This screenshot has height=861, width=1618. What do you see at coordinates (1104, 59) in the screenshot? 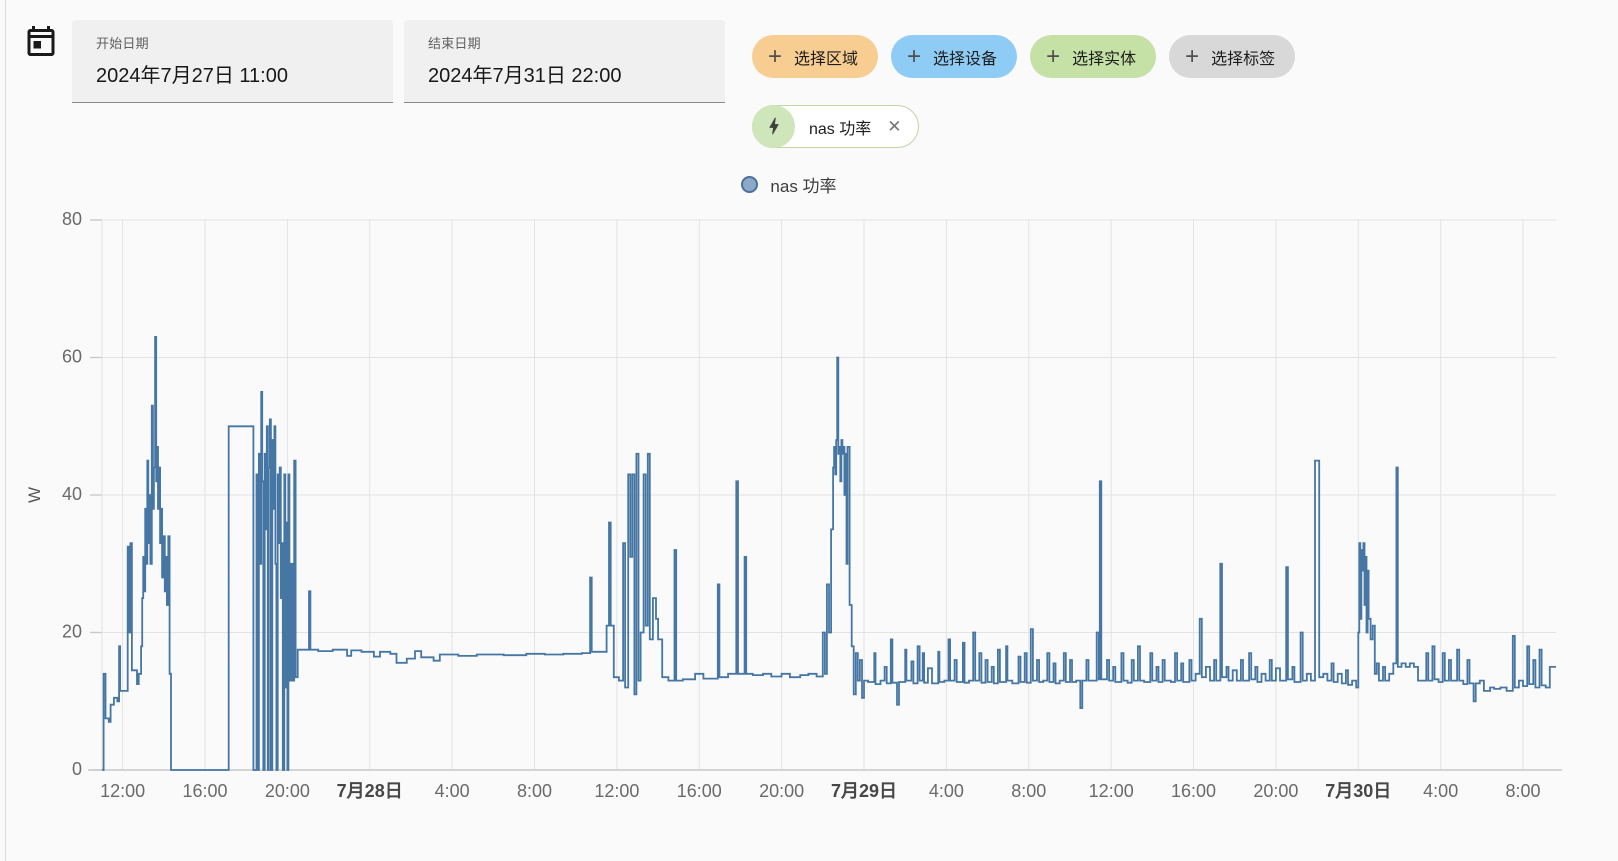
I see `select-entity-label: 选择实体` at bounding box center [1104, 59].